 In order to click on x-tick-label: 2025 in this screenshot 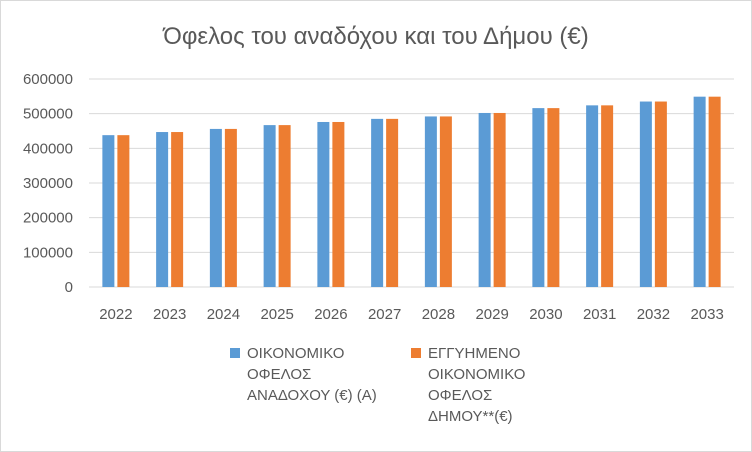, I will do `click(276, 314)`.